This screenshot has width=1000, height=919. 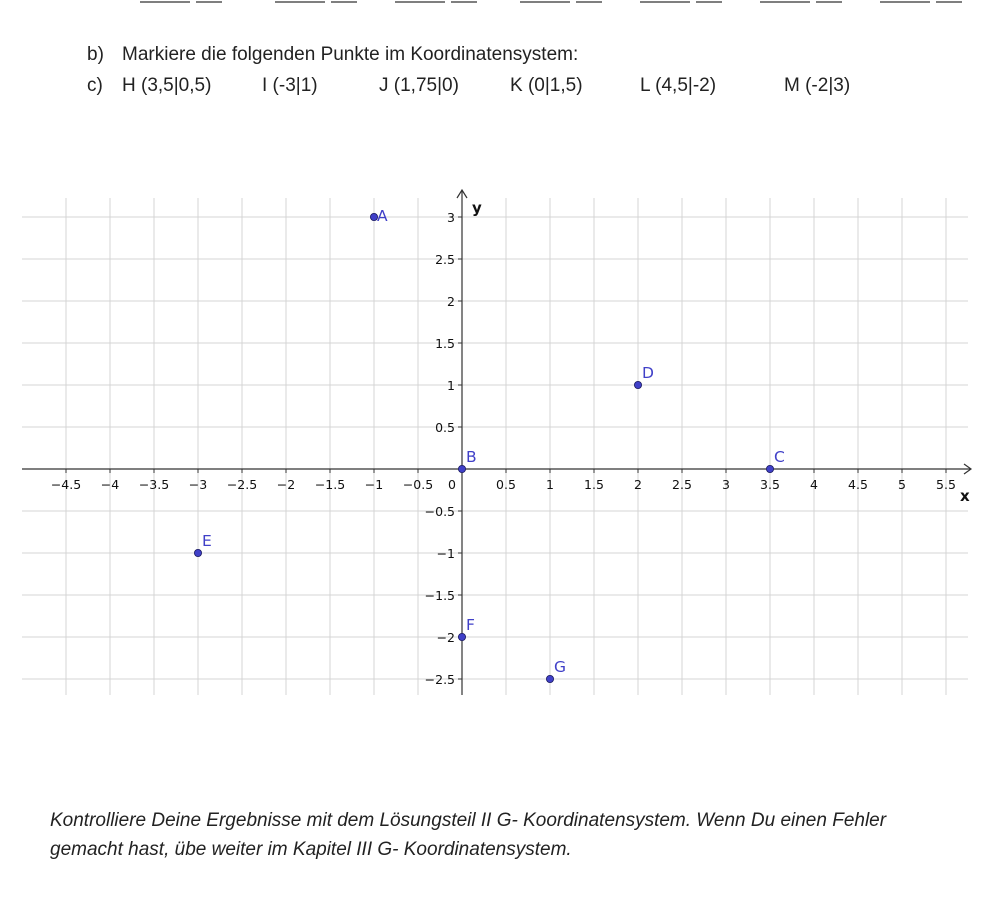 I want to click on y-tick-labels: −2.5 −2 −1.5 −1 −0.5 0.5 1 1.5 2 2.5 3, so click(x=440, y=448).